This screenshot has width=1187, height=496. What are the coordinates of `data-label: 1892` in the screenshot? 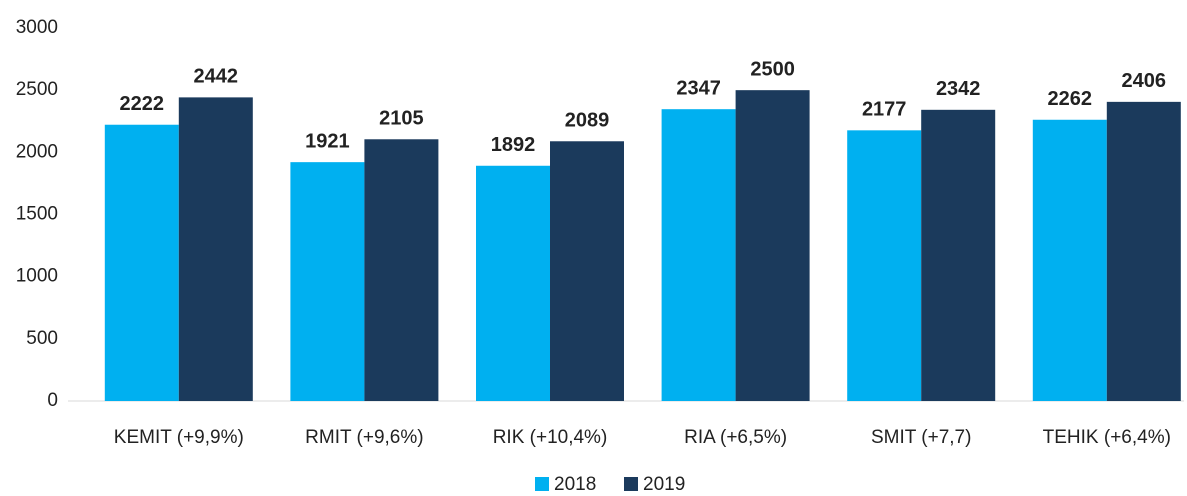 It's located at (513, 145).